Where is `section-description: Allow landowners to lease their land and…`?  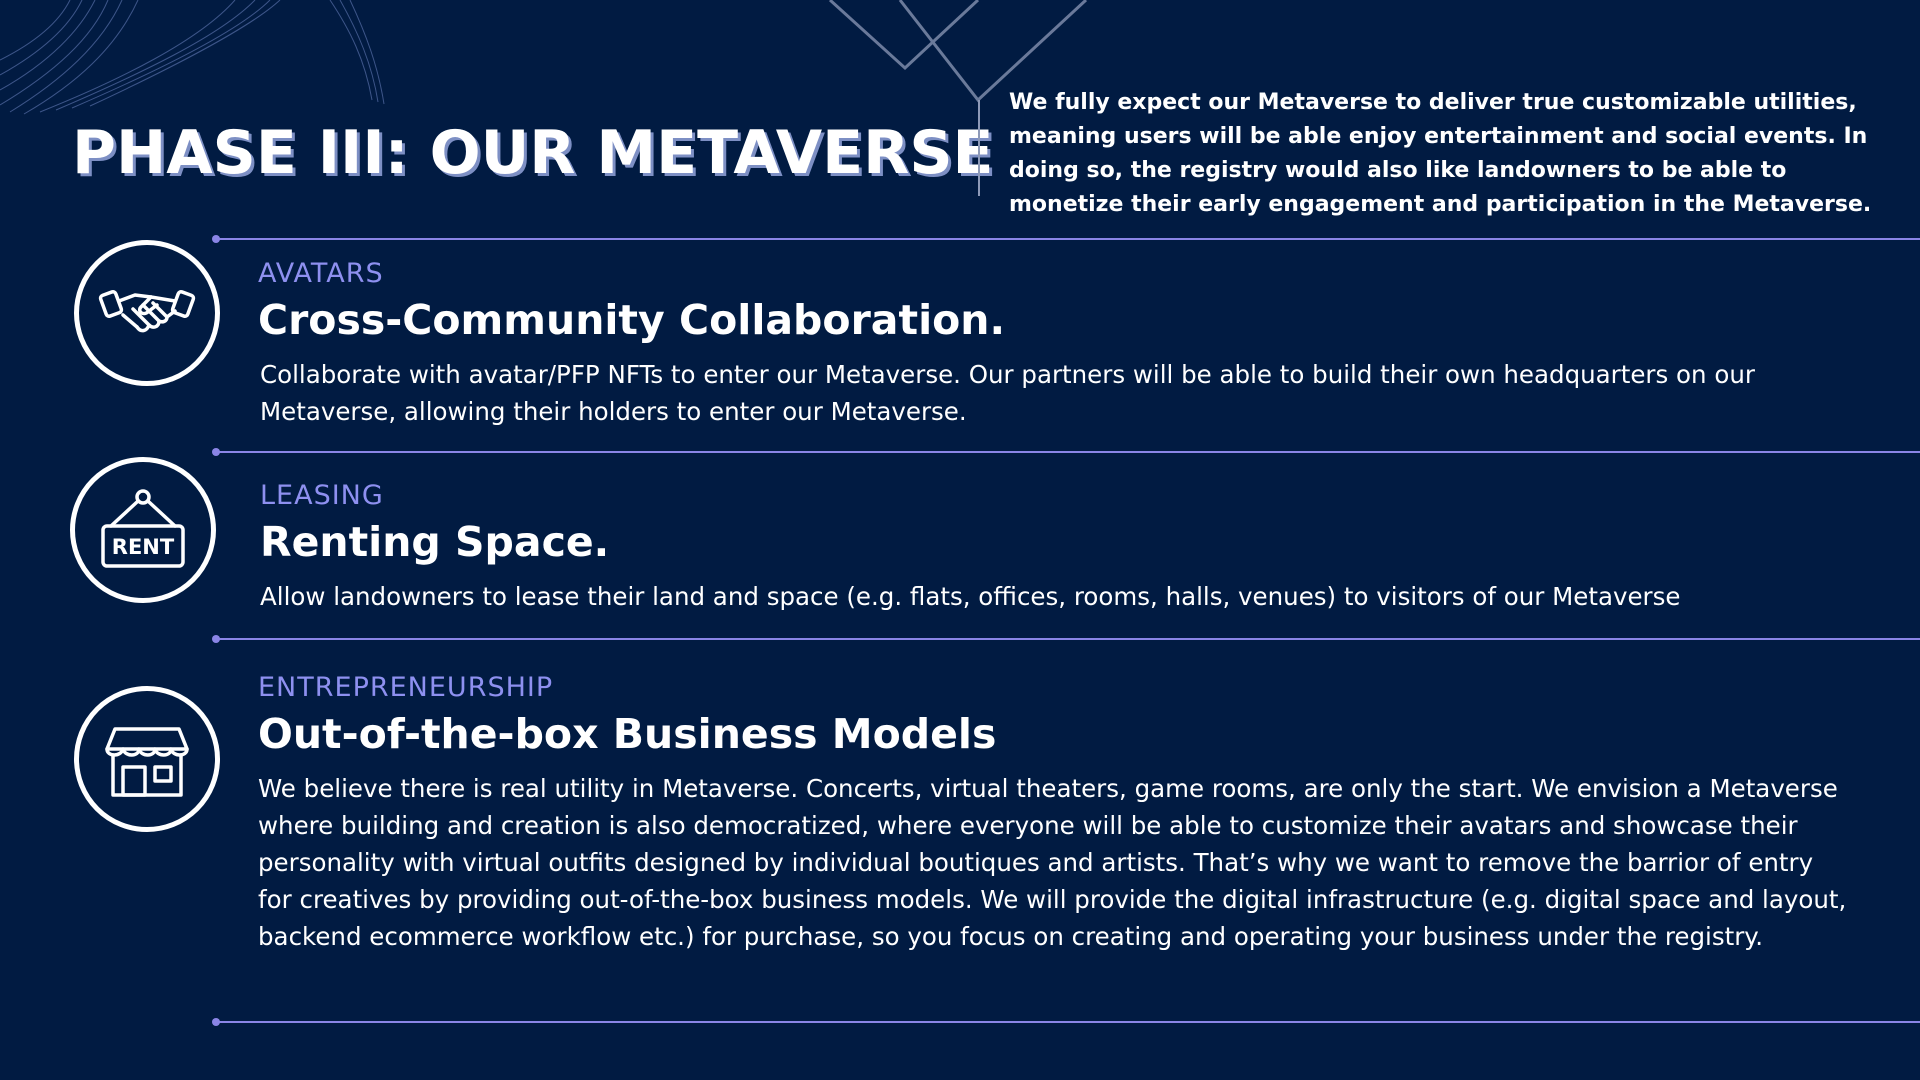
section-description: Allow landowners to lease their land and… is located at coordinates (970, 596).